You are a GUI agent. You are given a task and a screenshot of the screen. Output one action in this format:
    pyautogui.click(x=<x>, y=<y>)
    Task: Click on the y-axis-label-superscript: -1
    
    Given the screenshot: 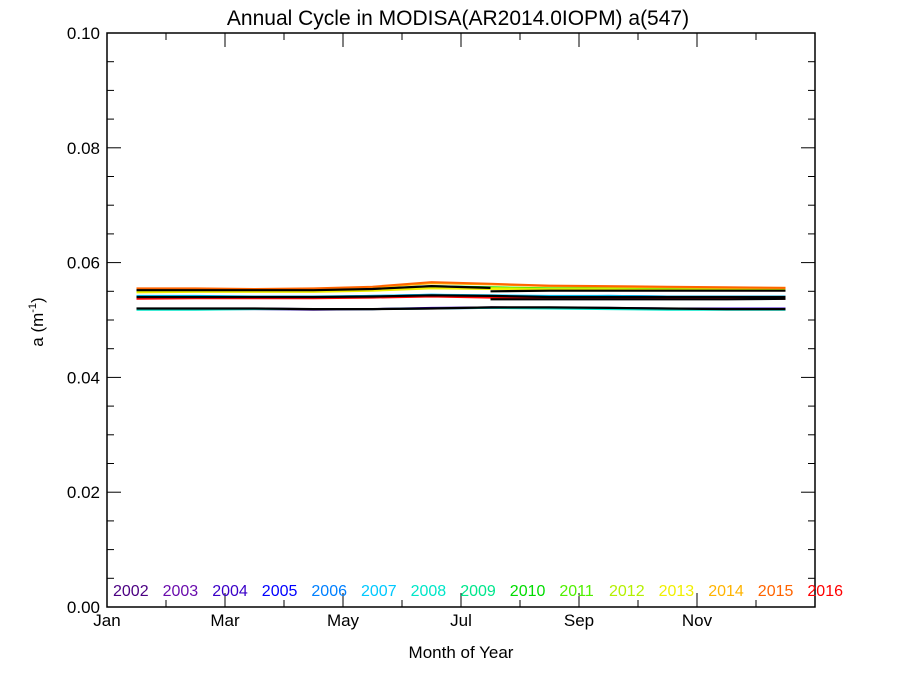 What is the action you would take?
    pyautogui.click(x=33, y=308)
    